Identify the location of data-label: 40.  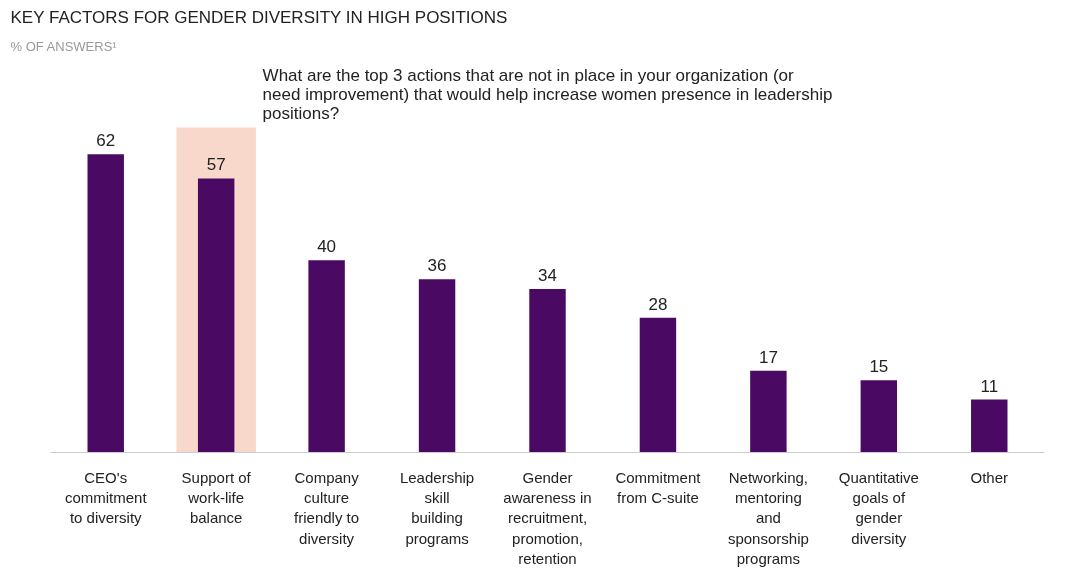
(327, 247).